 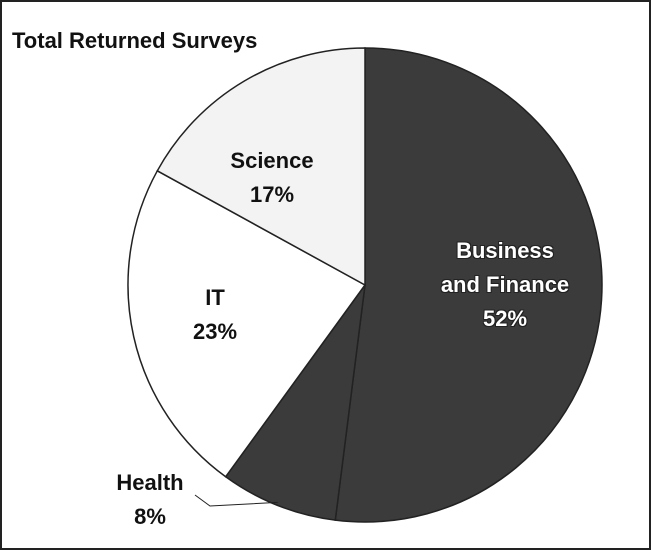 What do you see at coordinates (272, 194) in the screenshot?
I see `slice-percent: 17%` at bounding box center [272, 194].